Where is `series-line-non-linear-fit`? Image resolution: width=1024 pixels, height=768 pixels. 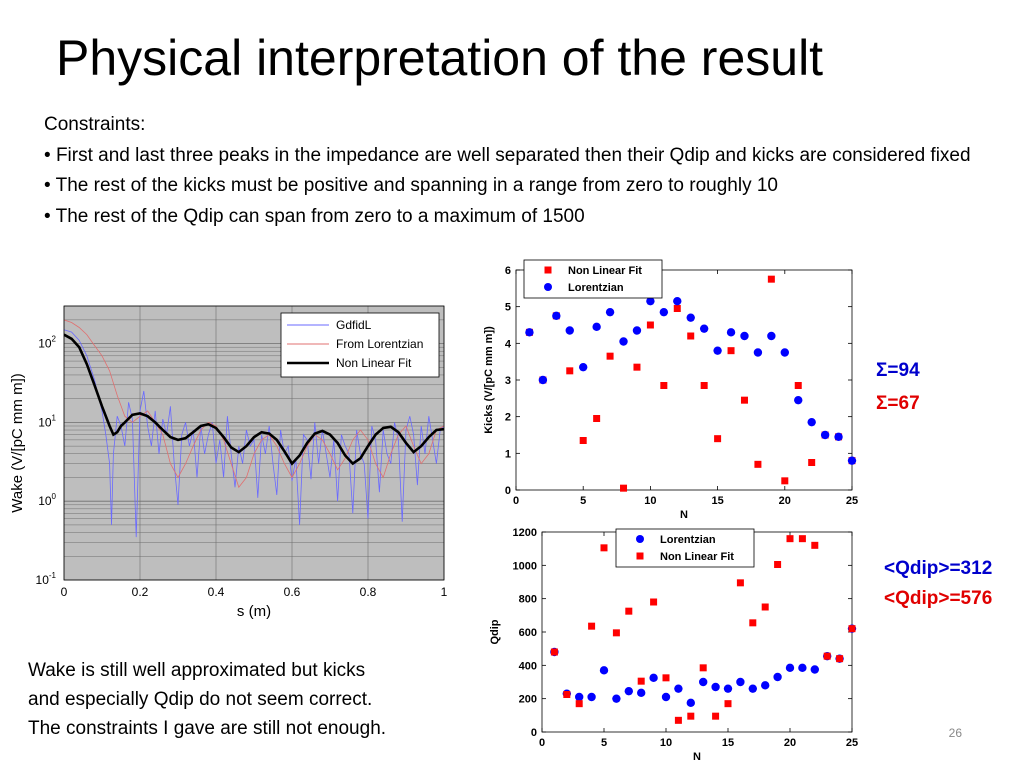
series-line-non-linear-fit is located at coordinates (254, 399).